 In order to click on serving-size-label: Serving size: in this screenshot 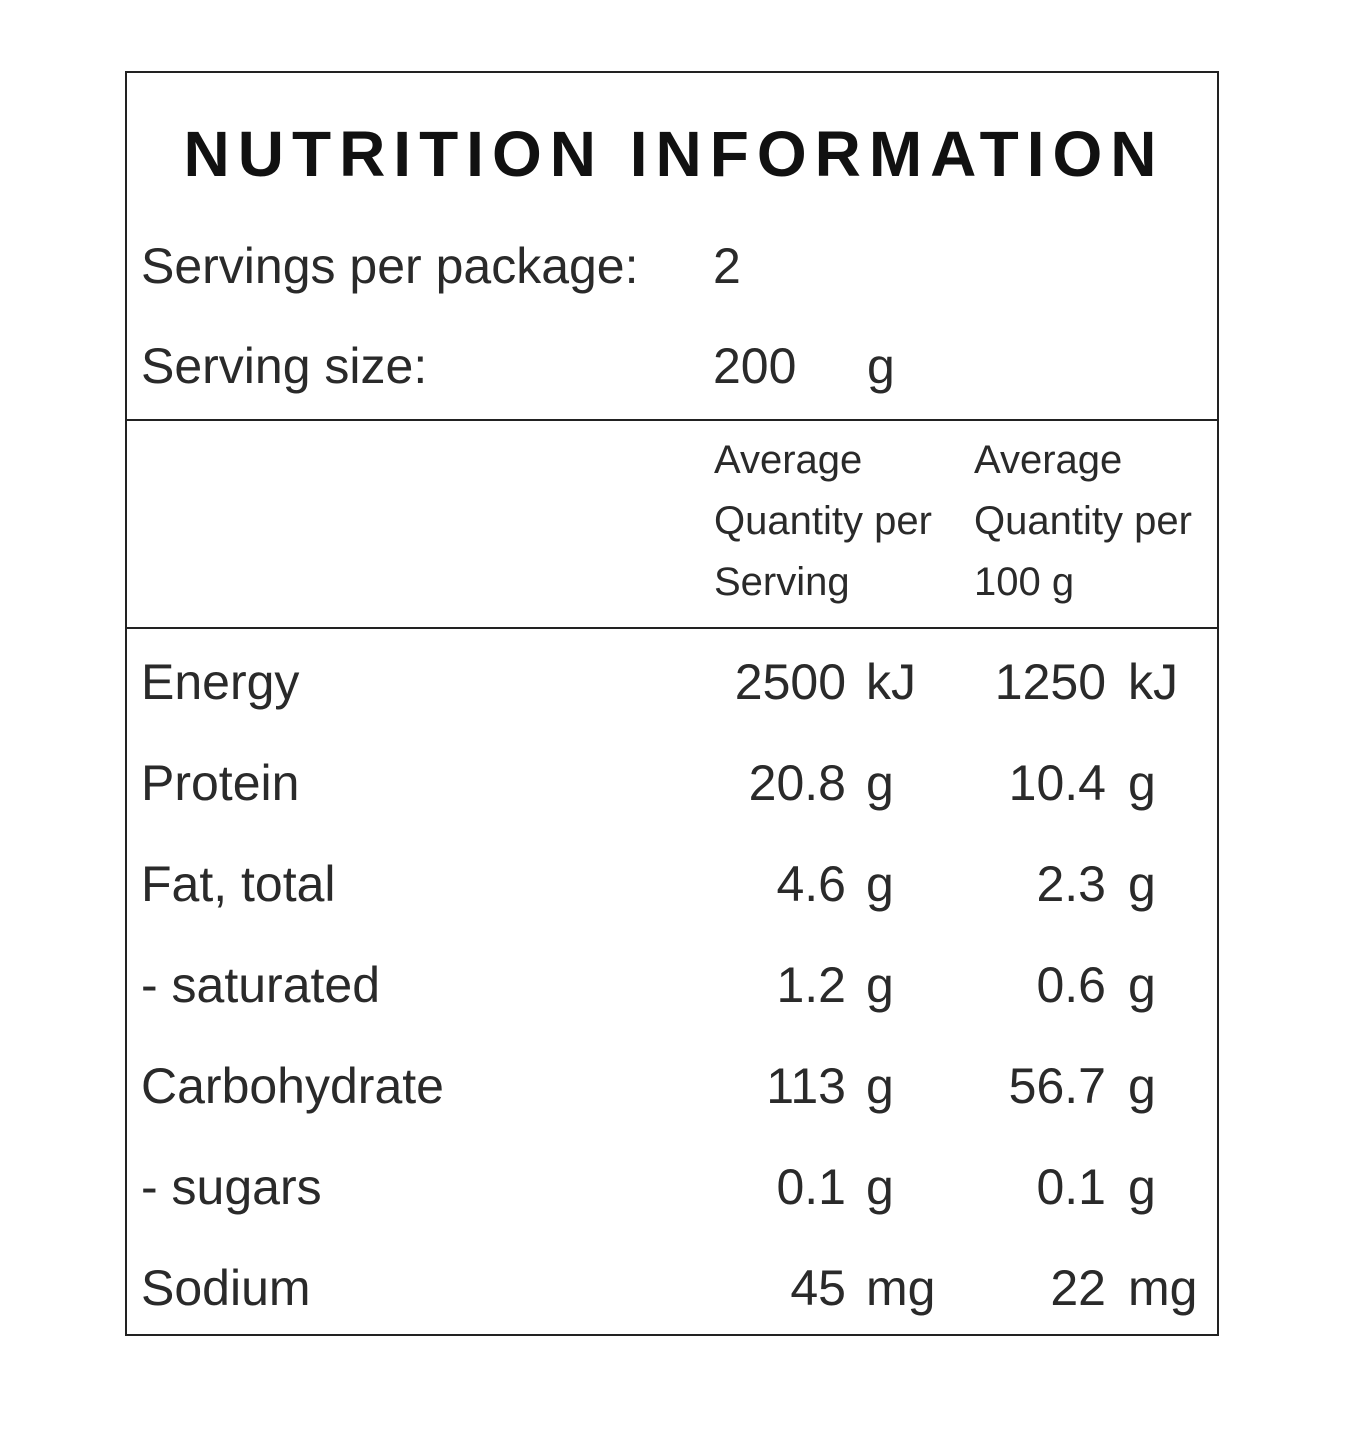, I will do `click(284, 366)`.